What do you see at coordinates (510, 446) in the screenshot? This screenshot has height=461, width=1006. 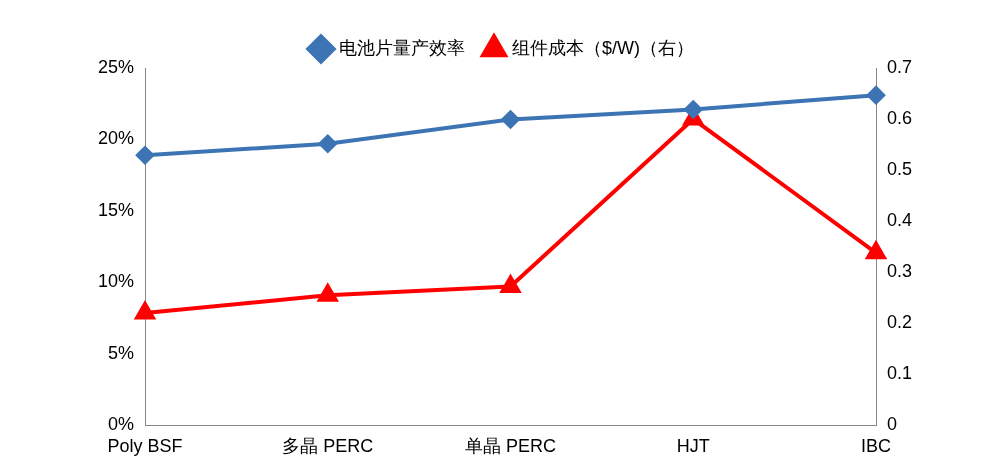 I see `x-tick-label: 单晶 PERC` at bounding box center [510, 446].